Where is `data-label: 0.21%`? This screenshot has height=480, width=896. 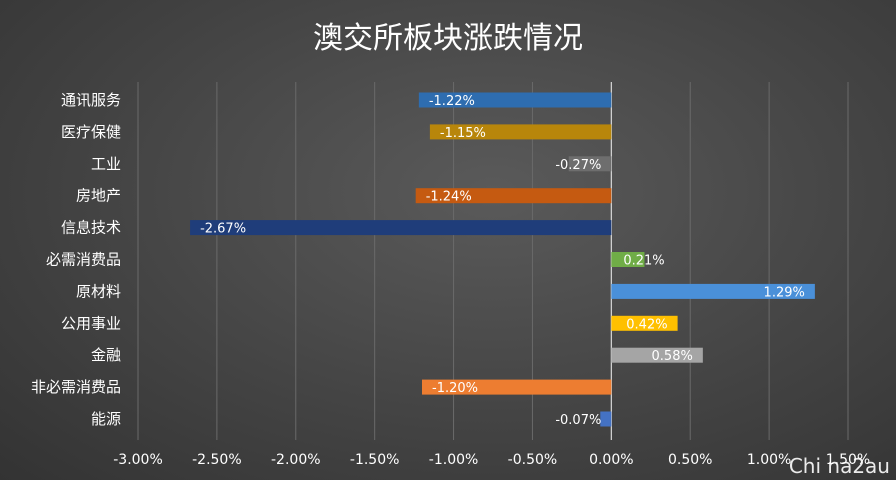 data-label: 0.21% is located at coordinates (643, 261).